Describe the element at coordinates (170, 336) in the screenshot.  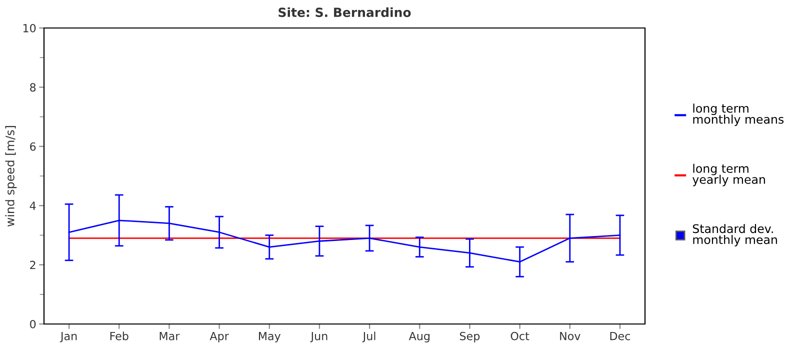
I see `x-tick-label: Mar` at that location.